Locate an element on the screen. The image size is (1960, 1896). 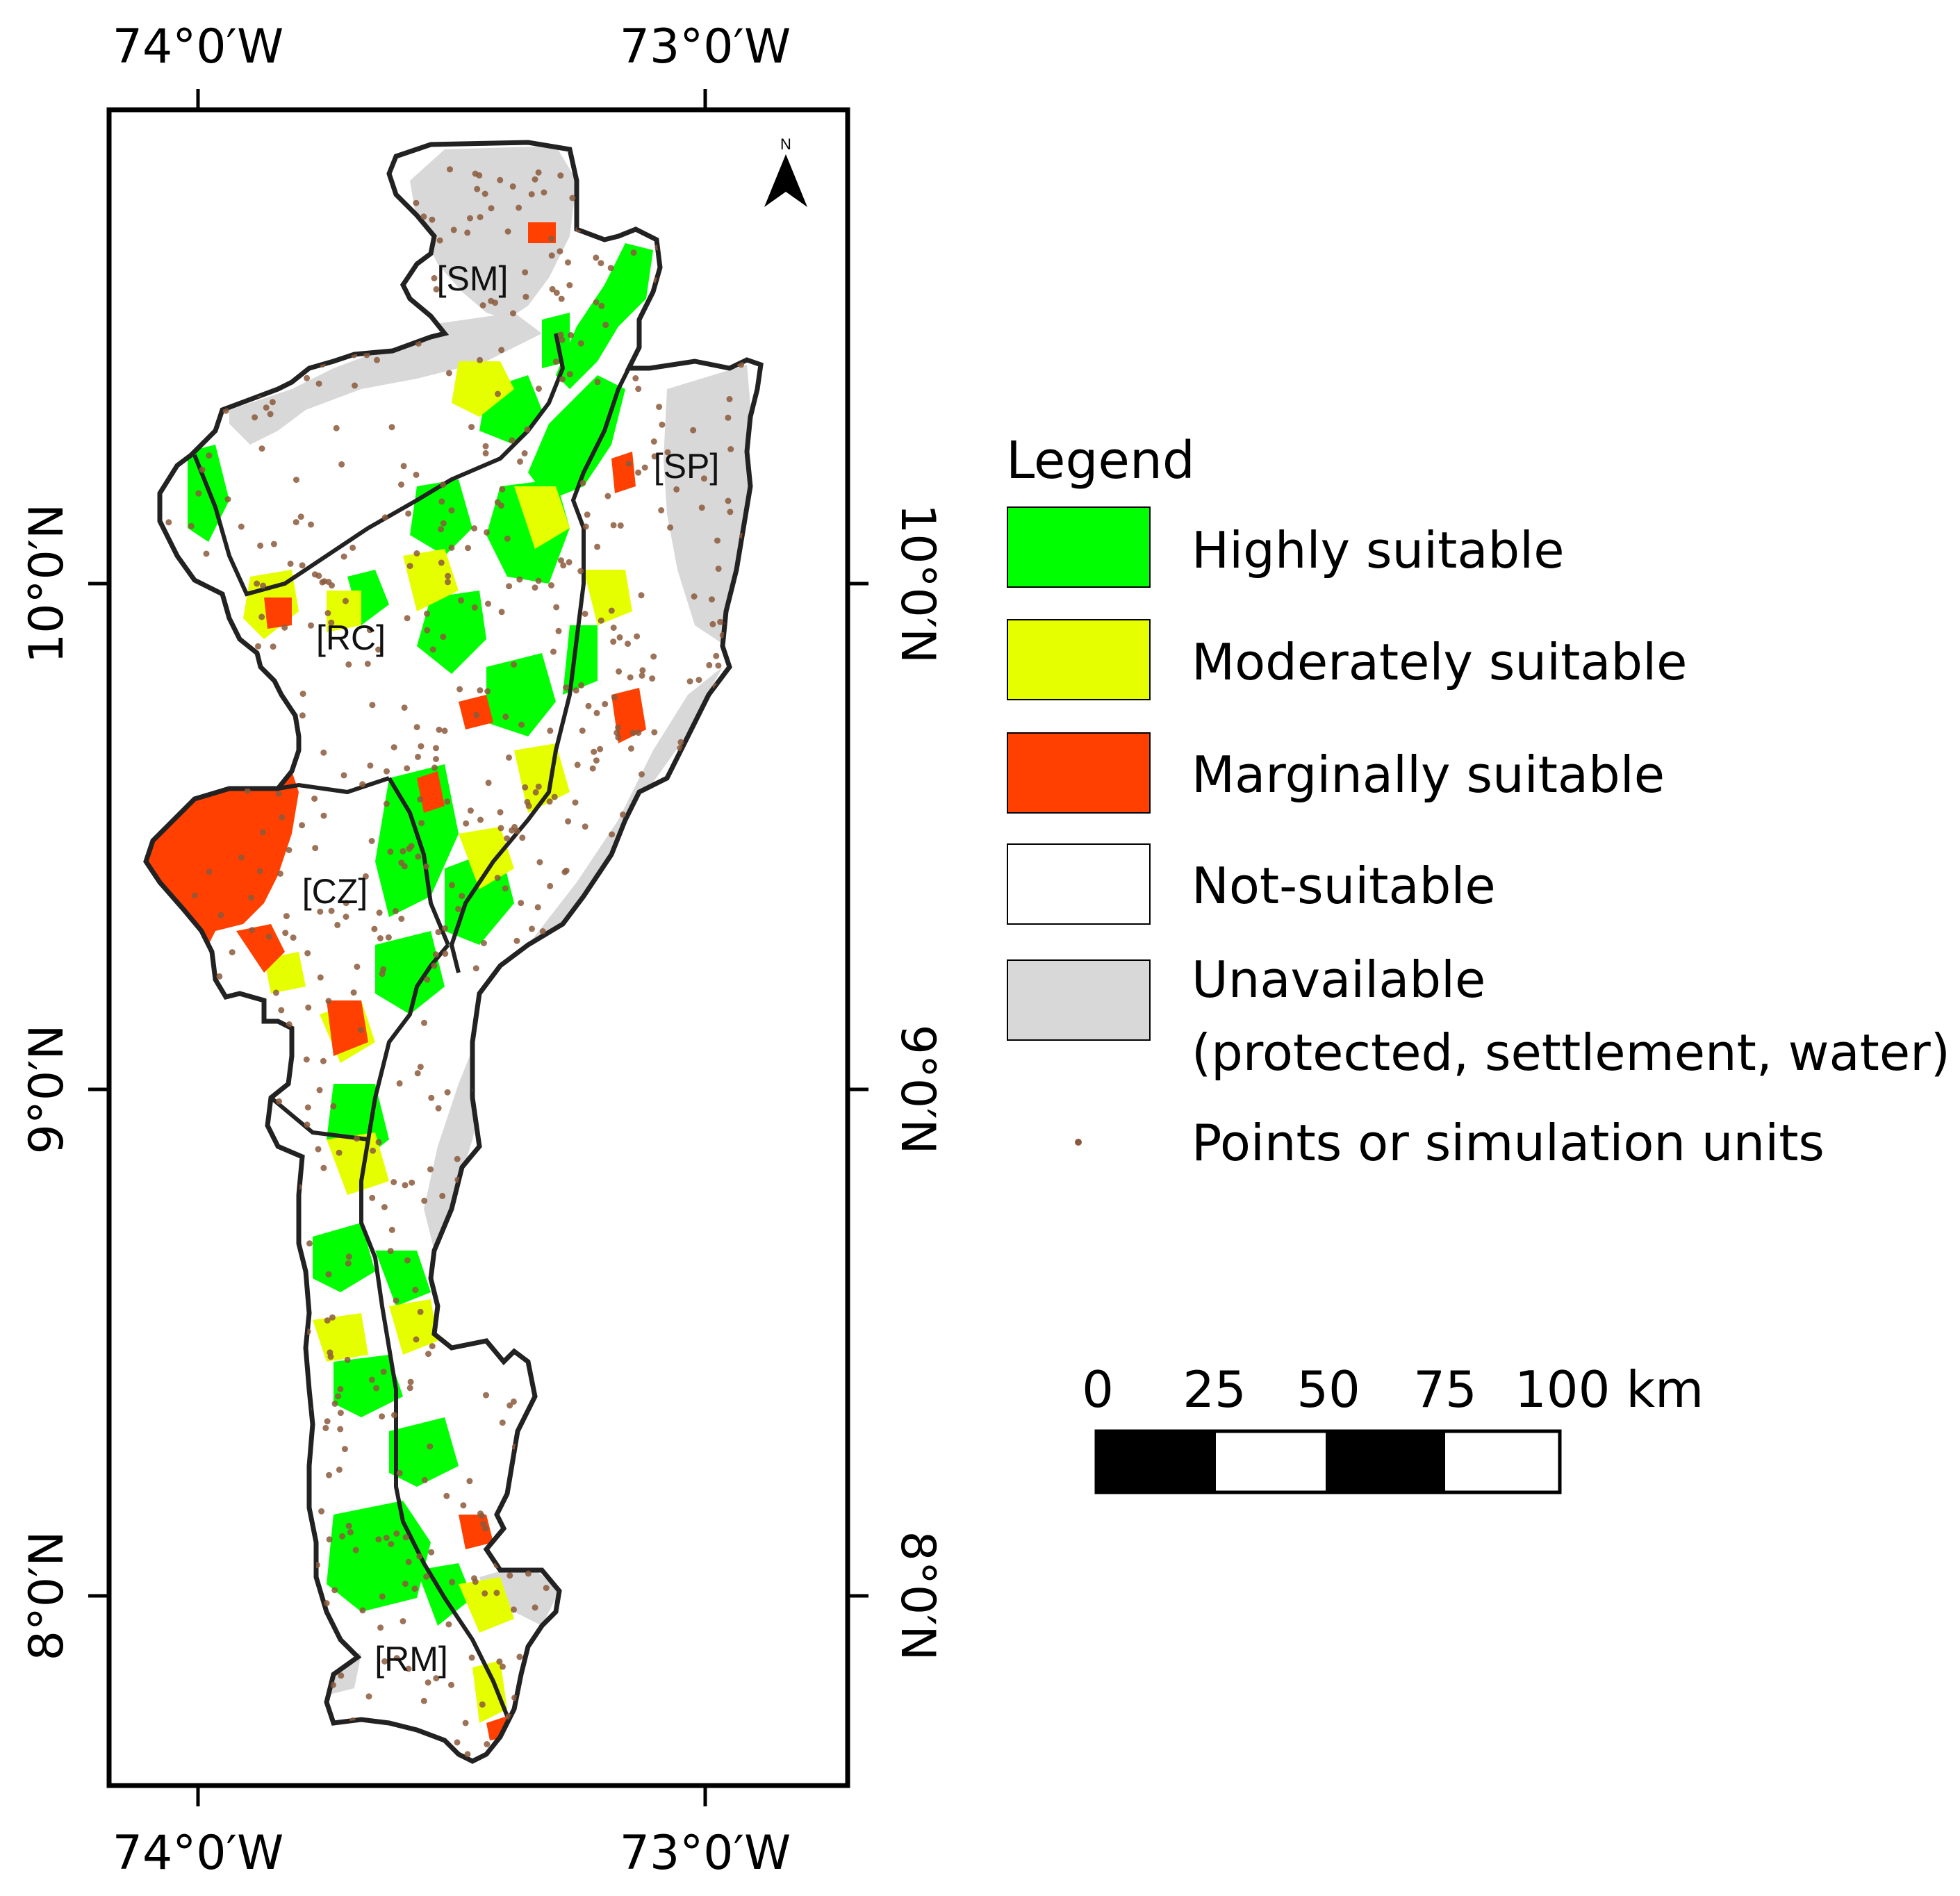
left-tick-9n: 9°0′N is located at coordinates (46, 1090).